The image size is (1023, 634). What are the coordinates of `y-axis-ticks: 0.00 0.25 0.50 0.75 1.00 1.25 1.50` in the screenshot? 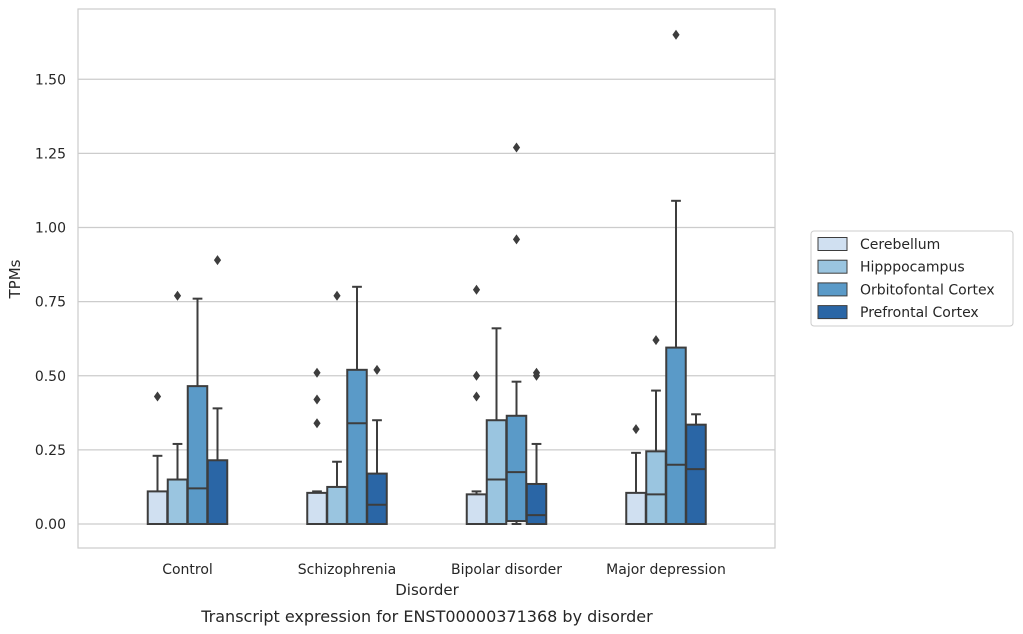 It's located at (50, 302).